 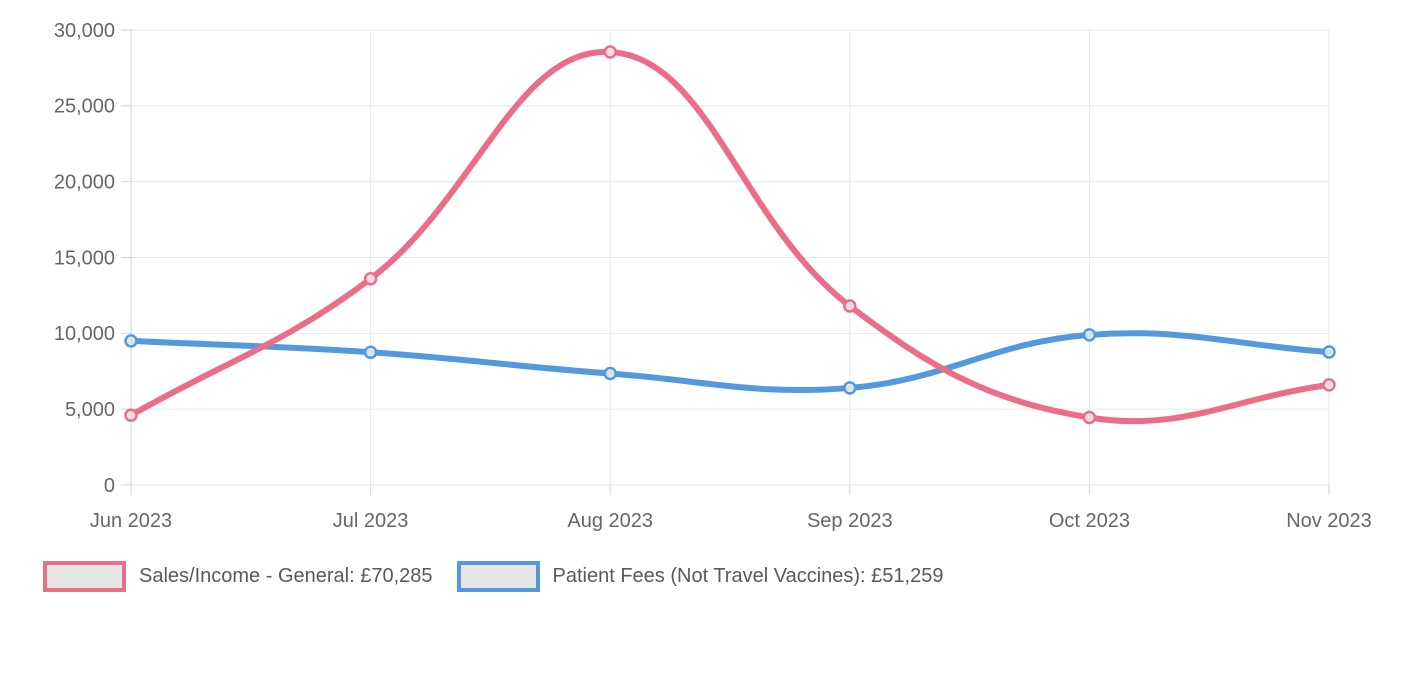 What do you see at coordinates (1329, 521) in the screenshot?
I see `x-tick-label: Nov 2023` at bounding box center [1329, 521].